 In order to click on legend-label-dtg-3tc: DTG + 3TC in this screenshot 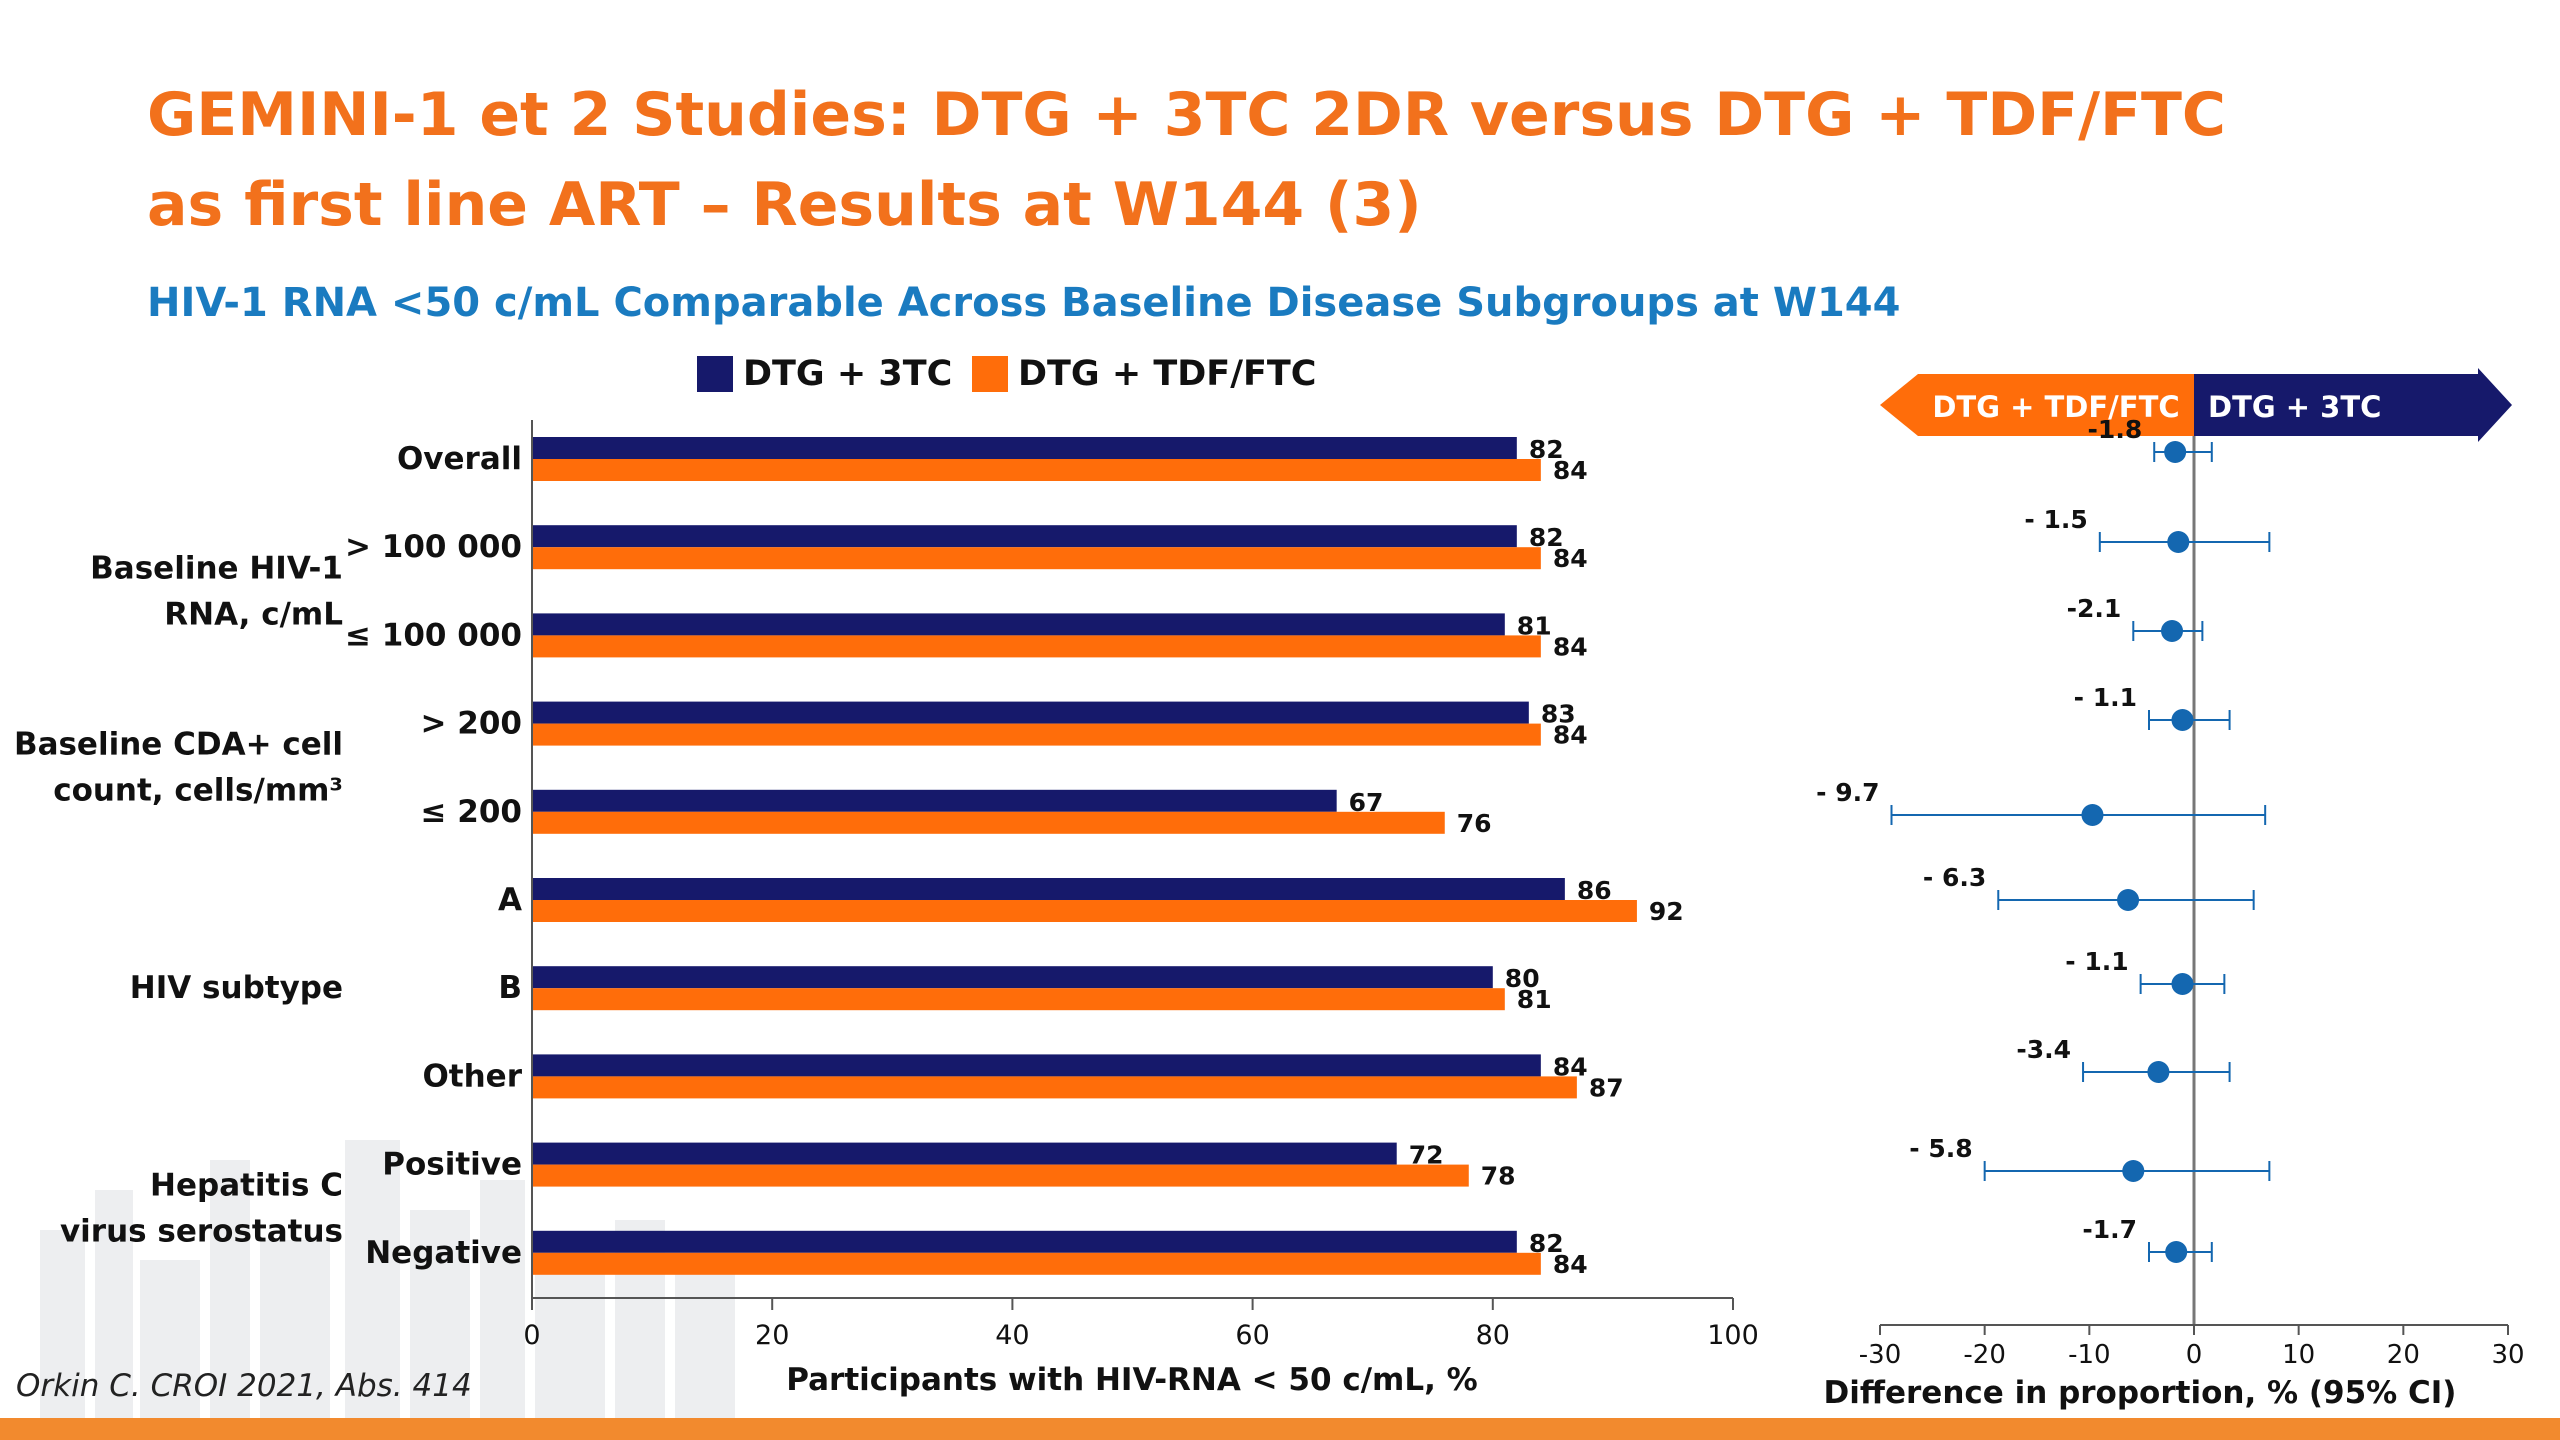, I will do `click(848, 374)`.